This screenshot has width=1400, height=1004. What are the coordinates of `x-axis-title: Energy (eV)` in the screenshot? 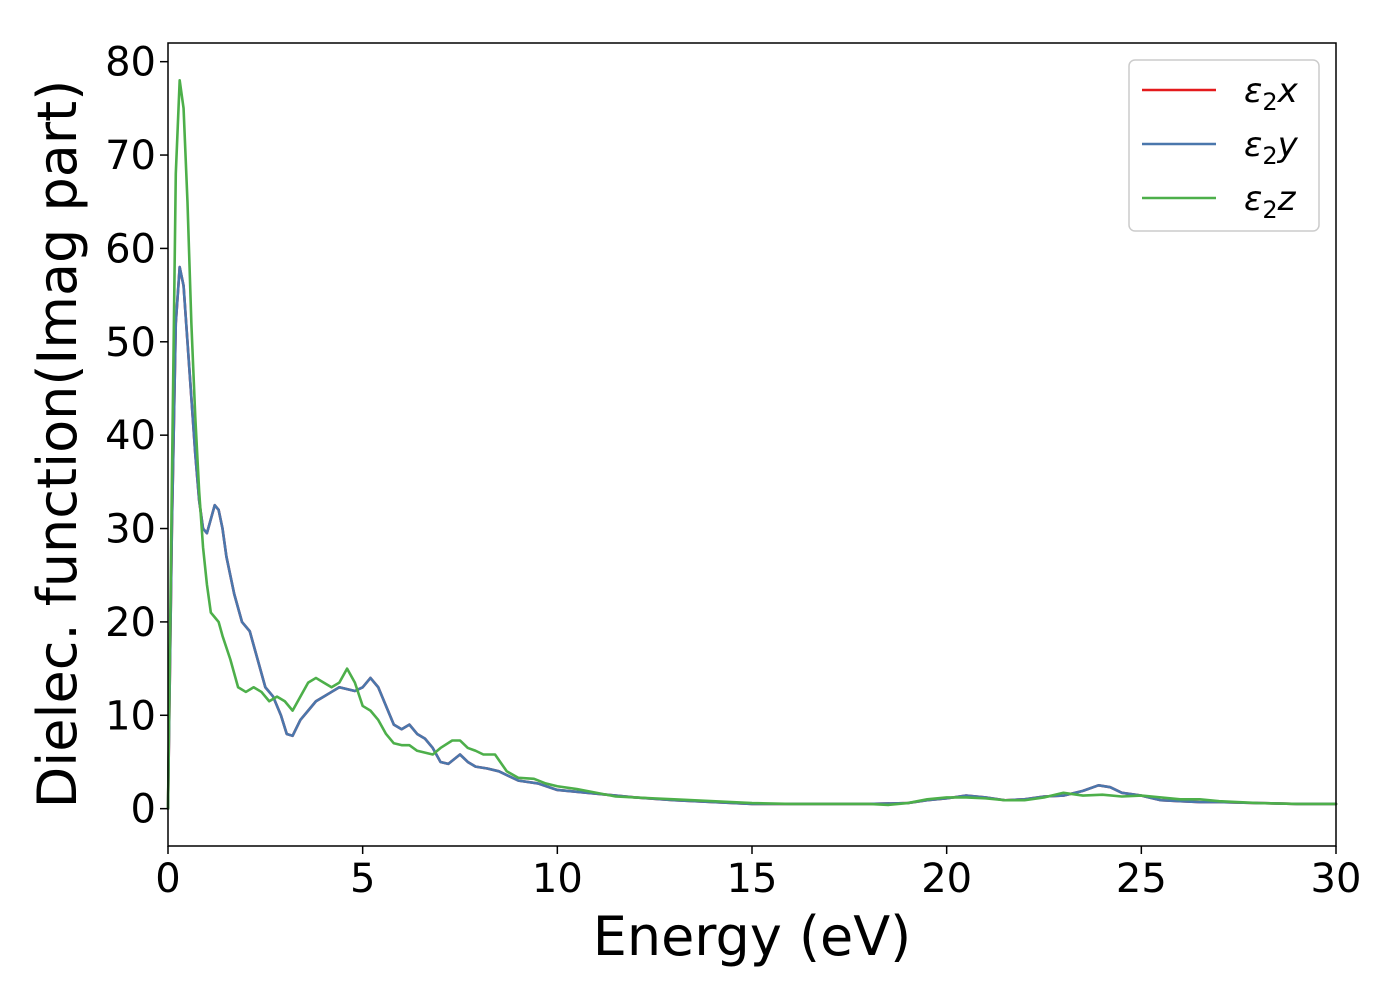 It's located at (752, 936).